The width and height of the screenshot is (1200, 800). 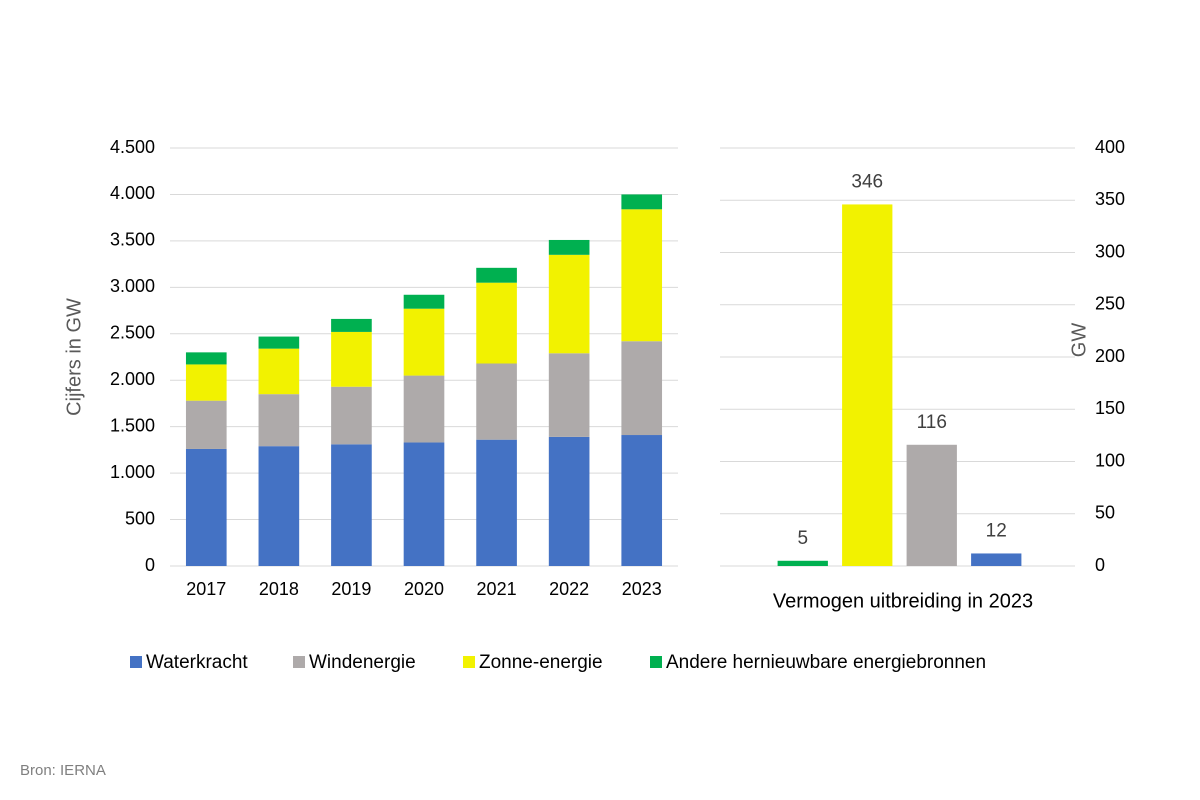 What do you see at coordinates (424, 589) in the screenshot?
I see `x-tick-label: 2020` at bounding box center [424, 589].